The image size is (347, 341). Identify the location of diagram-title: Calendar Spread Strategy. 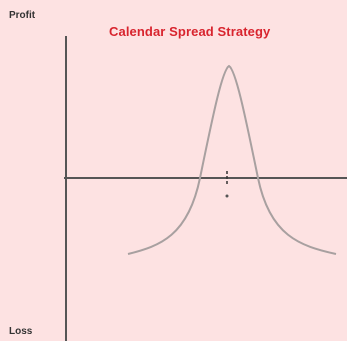
(190, 31).